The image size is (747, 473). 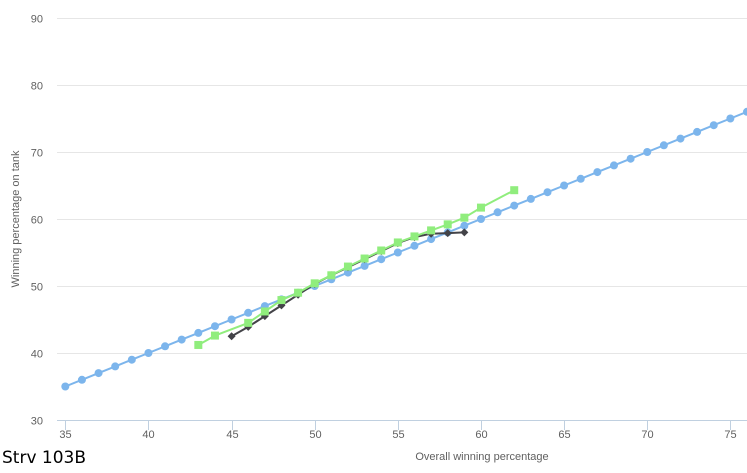 I want to click on x-tick-label: 45, so click(x=232, y=435).